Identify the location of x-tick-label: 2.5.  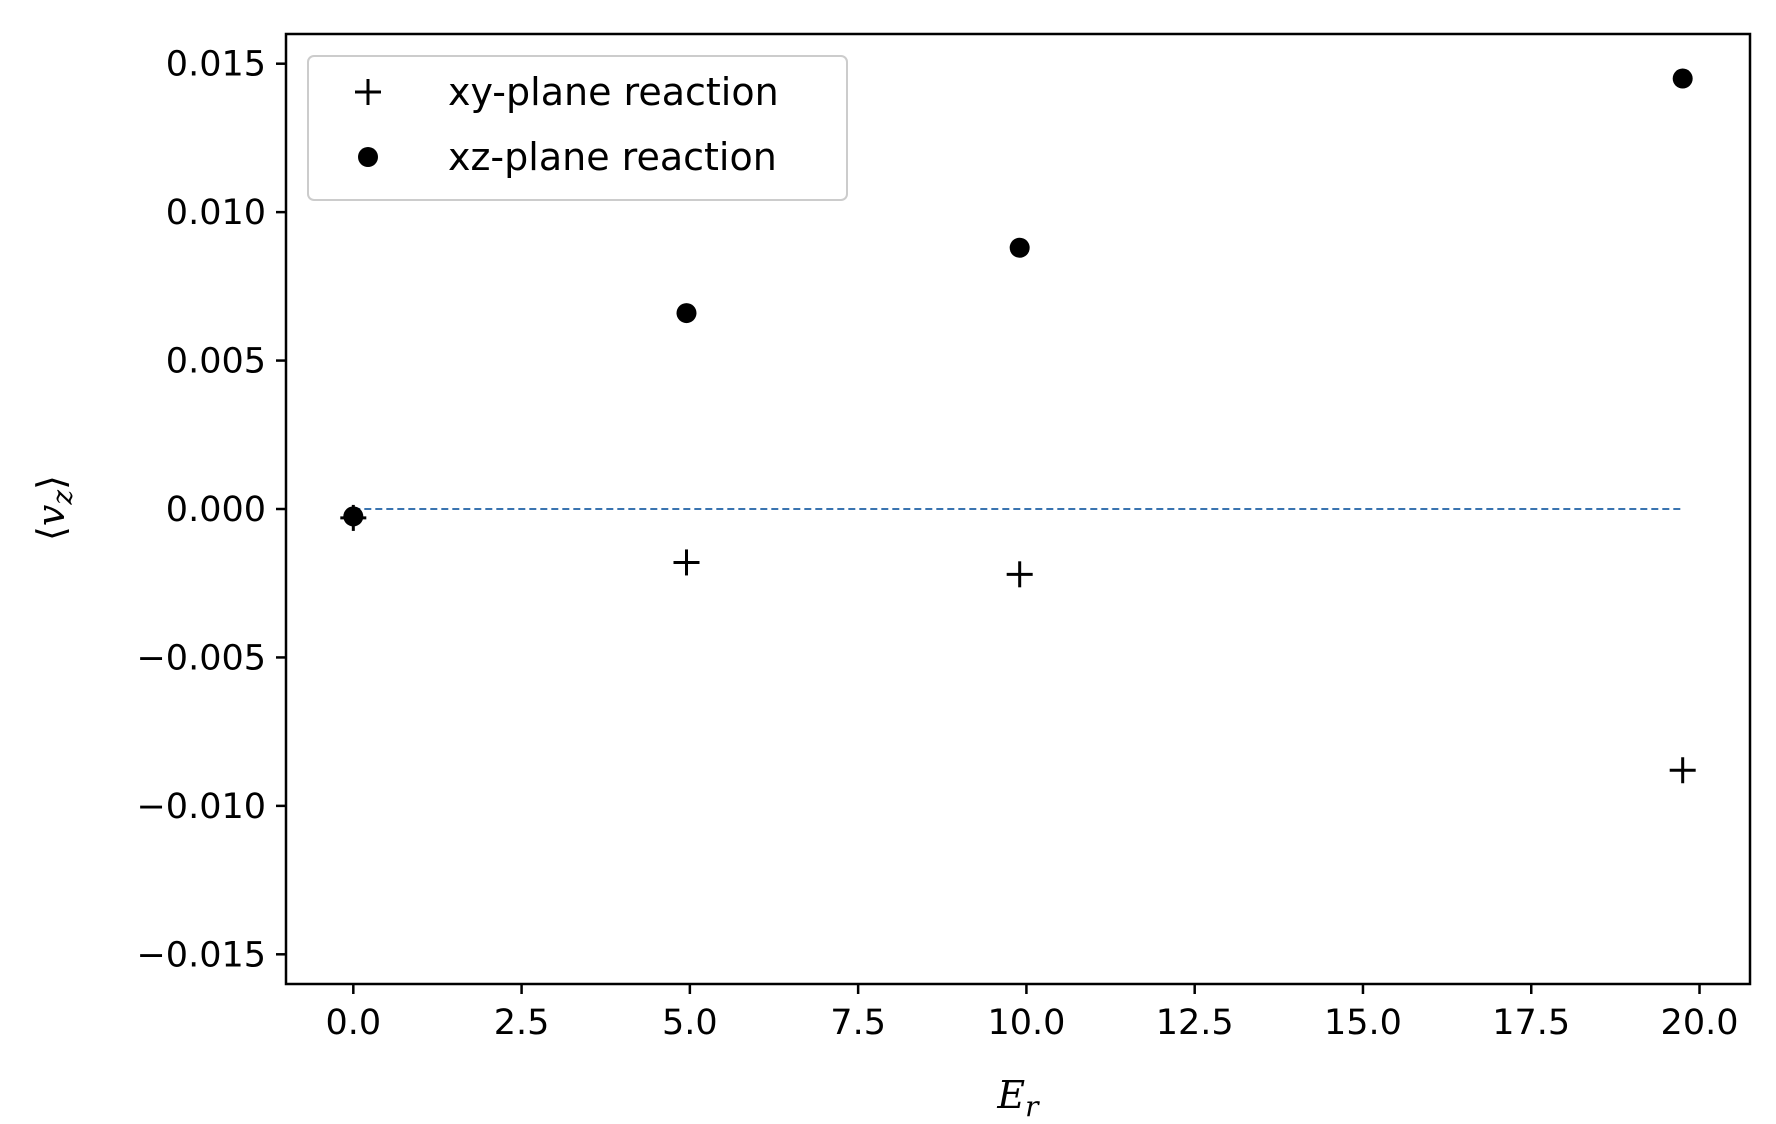
(522, 1023).